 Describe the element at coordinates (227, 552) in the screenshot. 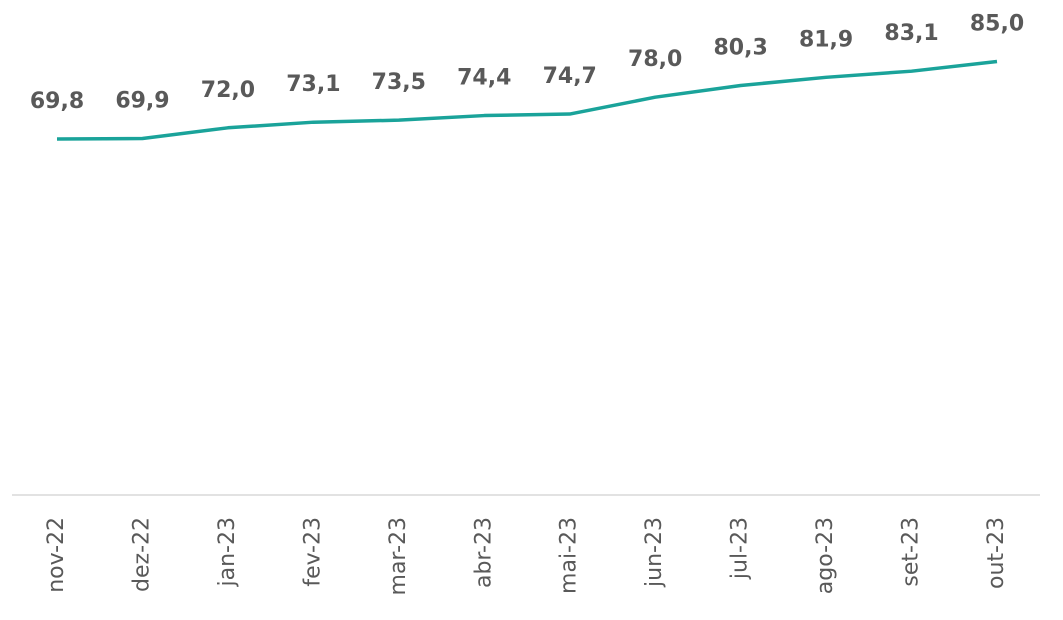

I see `x-tick-label: jan-23` at that location.